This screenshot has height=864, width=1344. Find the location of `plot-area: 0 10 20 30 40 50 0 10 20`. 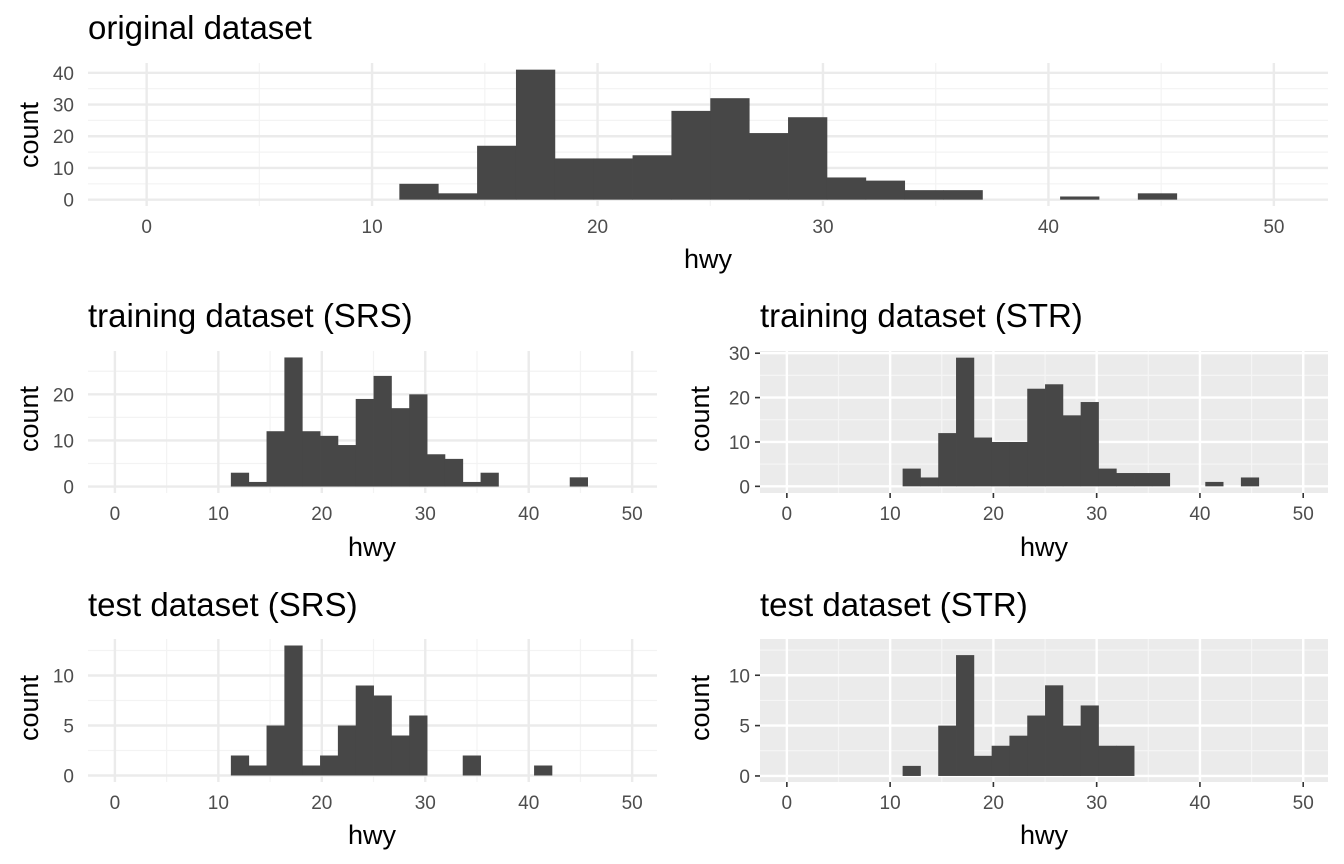

plot-area: 0 10 20 30 40 50 0 10 20 is located at coordinates (355, 438).